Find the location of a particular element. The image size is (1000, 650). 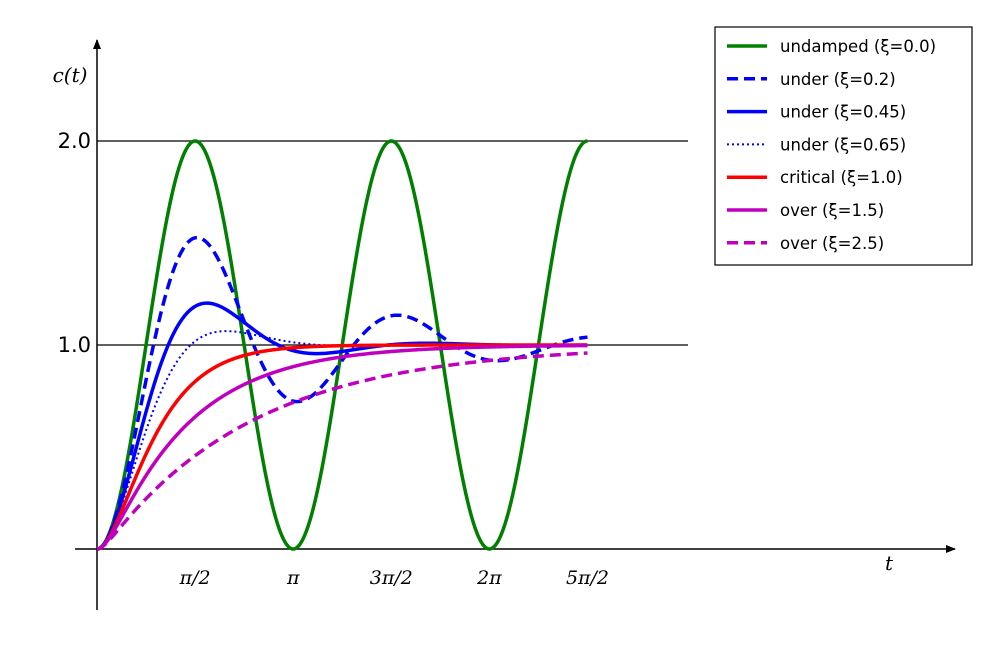

legend-label-0: undamped (ξ=0.0) is located at coordinates (858, 46).